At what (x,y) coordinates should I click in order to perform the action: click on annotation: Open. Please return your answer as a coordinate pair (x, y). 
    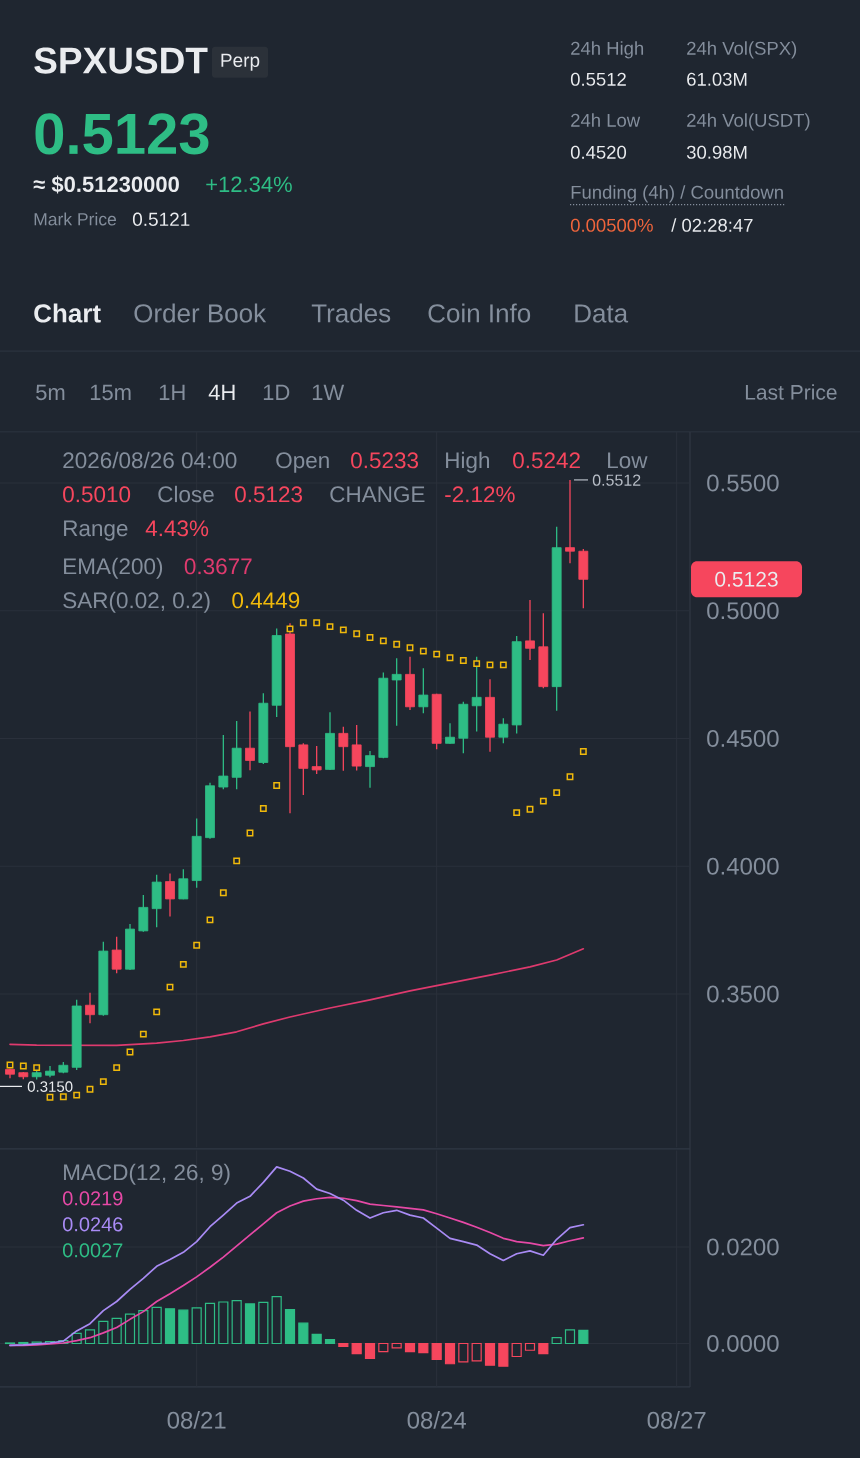
    Looking at the image, I should click on (302, 462).